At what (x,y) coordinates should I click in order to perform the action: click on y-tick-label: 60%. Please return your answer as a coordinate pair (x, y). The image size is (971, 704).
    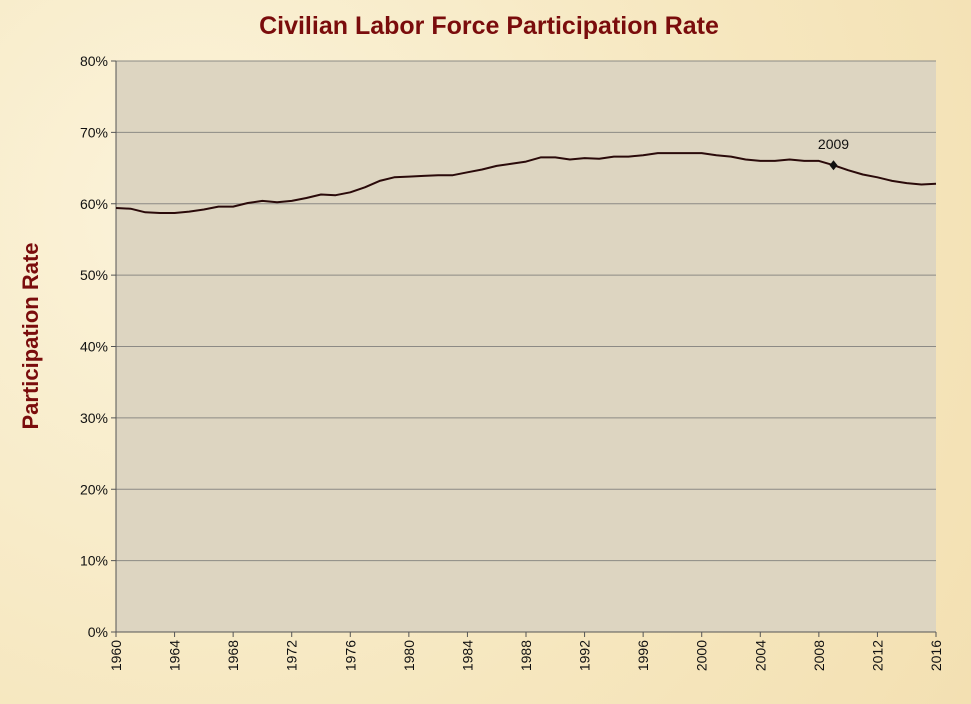
    Looking at the image, I should click on (94, 204).